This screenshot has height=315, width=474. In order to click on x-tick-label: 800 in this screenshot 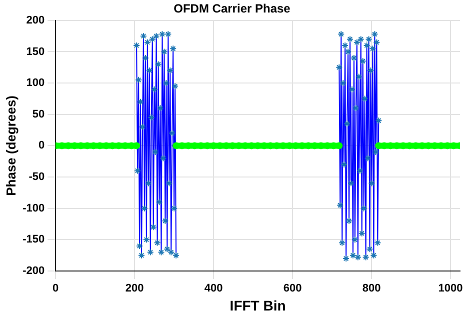, I will do `click(371, 288)`.